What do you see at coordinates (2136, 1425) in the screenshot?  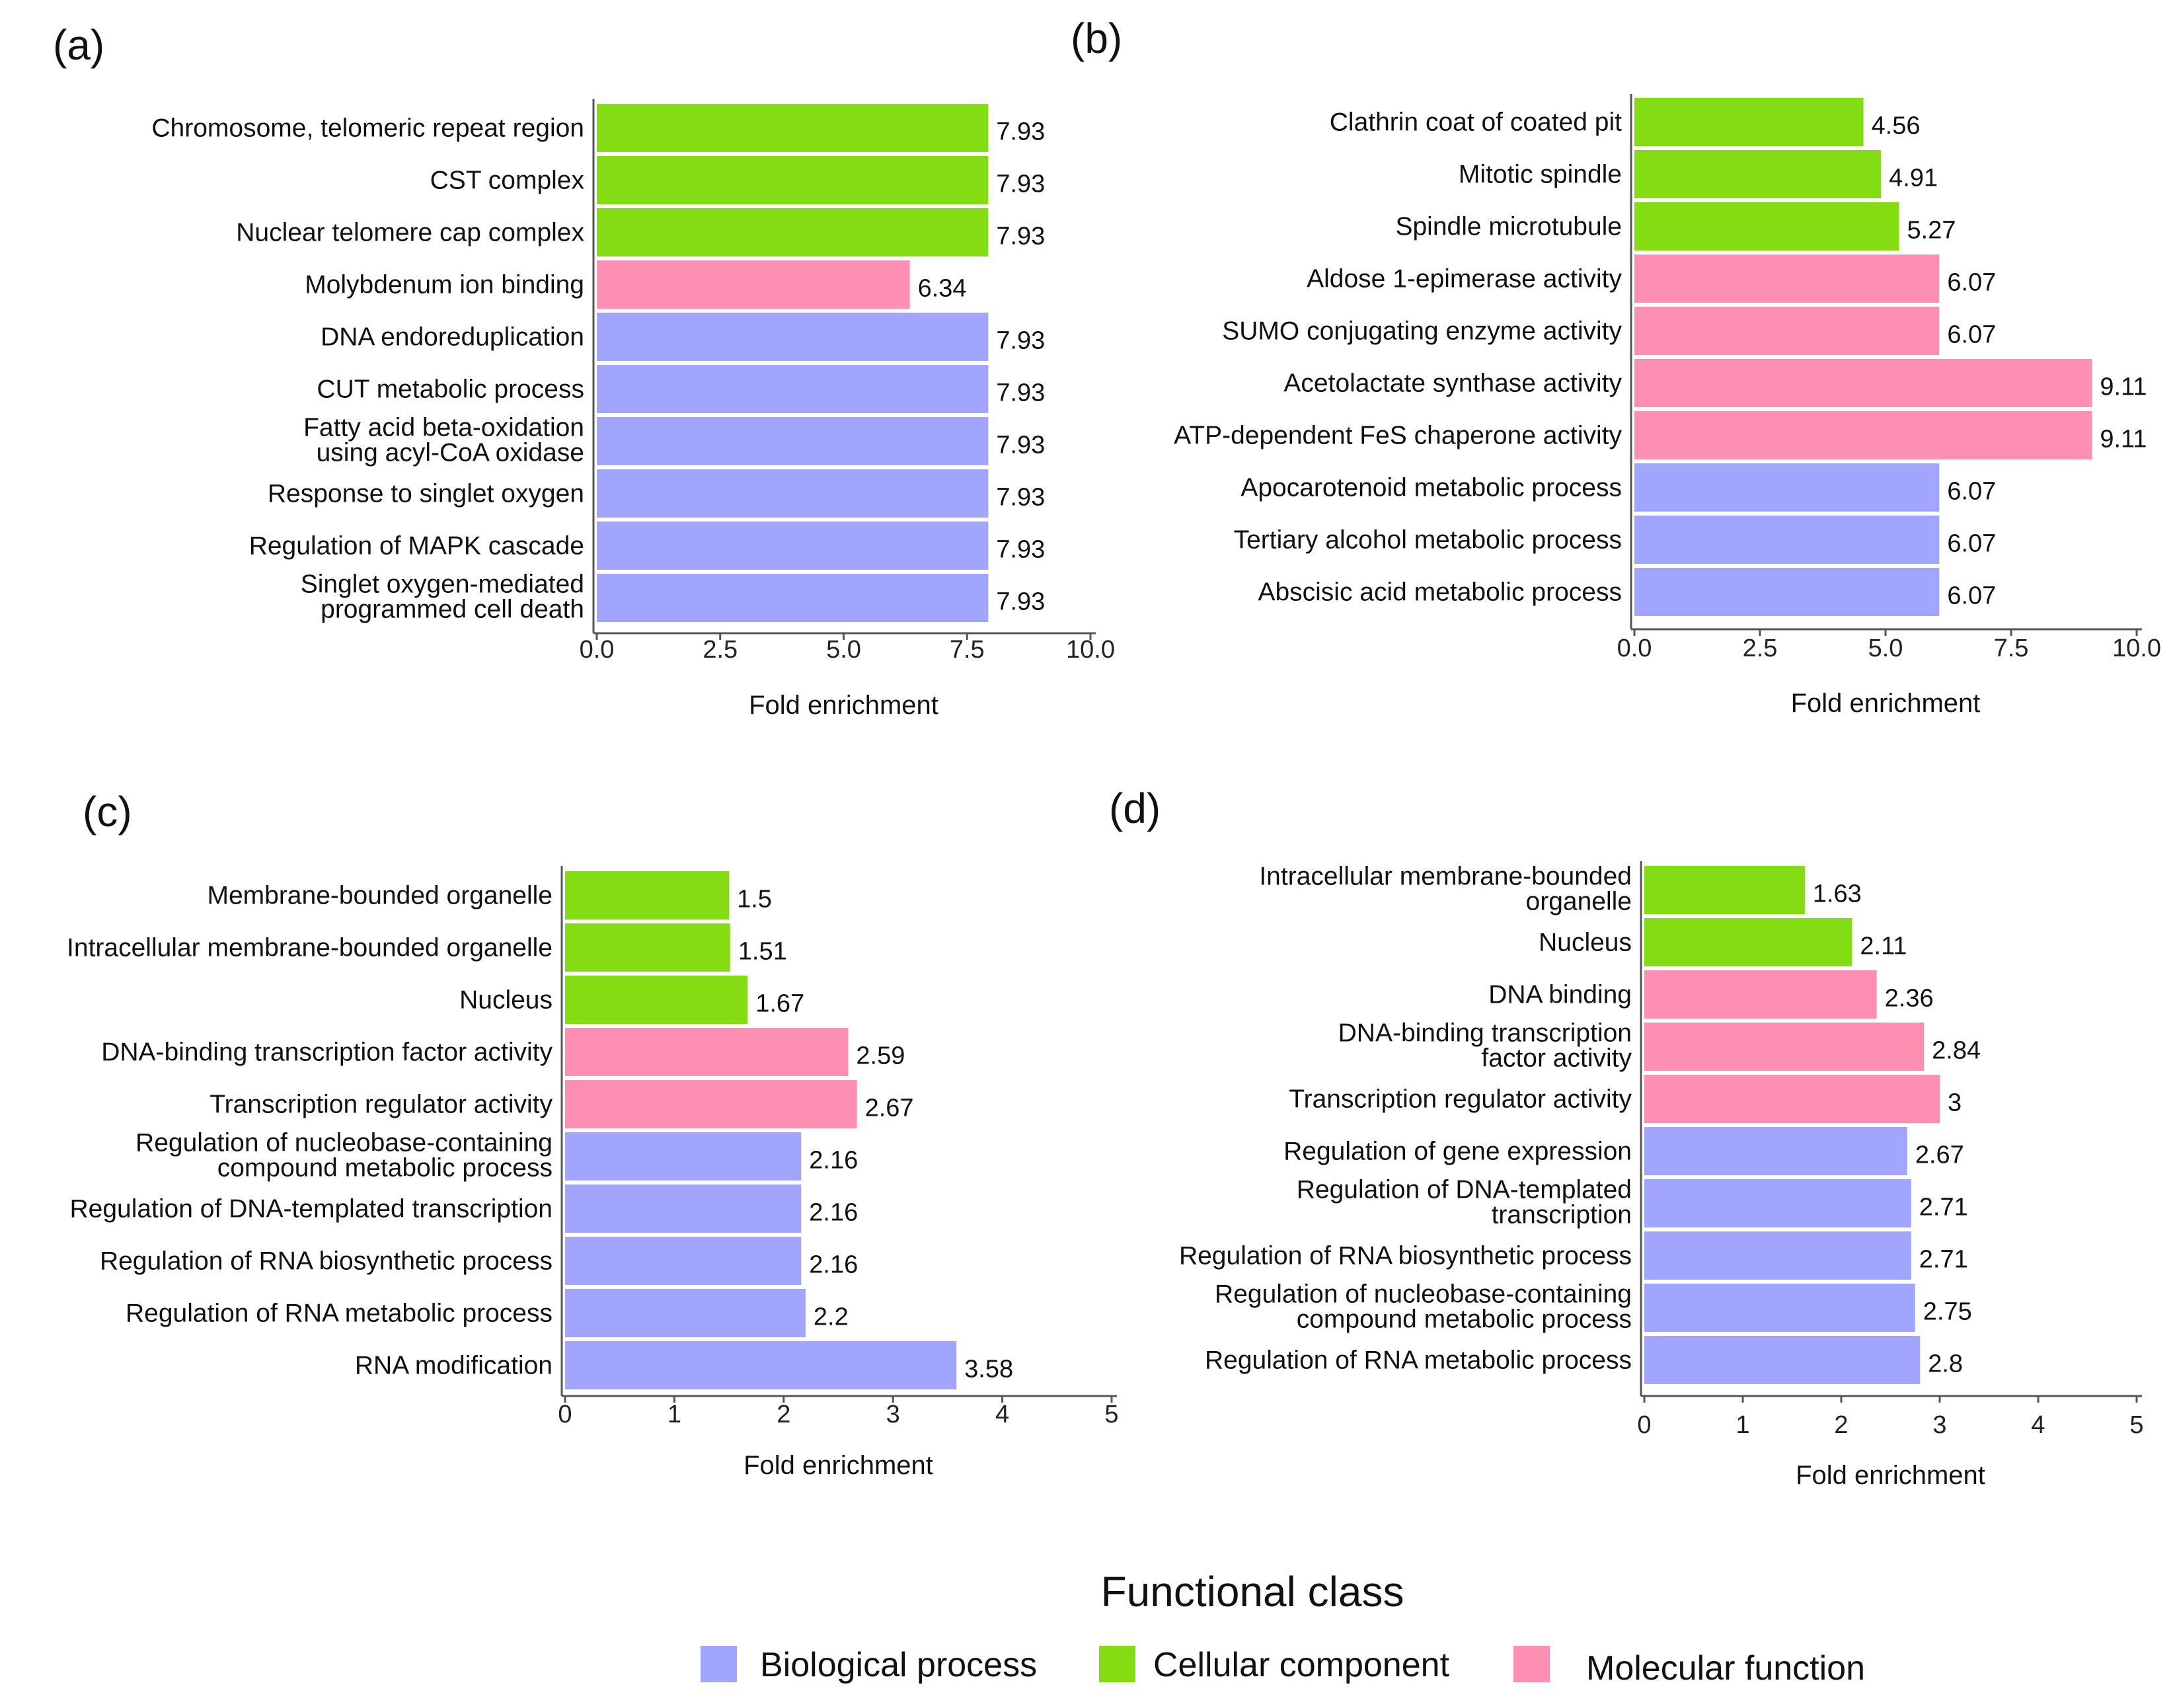 I see `x-tick-label: 5` at bounding box center [2136, 1425].